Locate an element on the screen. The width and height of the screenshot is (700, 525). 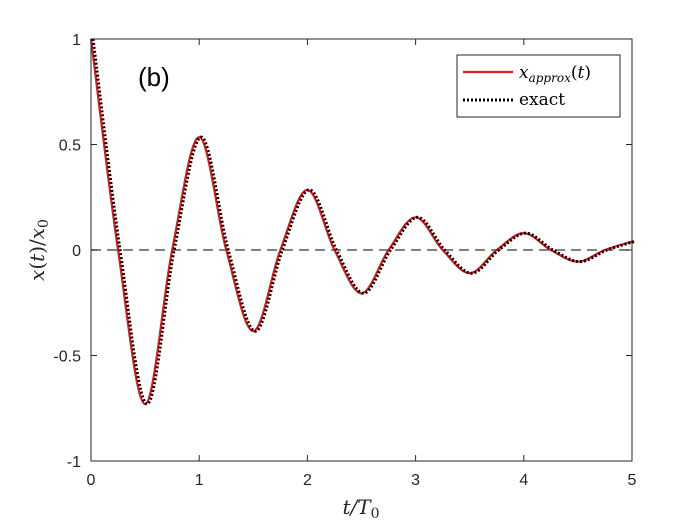
x-tick-label: 3 is located at coordinates (415, 480).